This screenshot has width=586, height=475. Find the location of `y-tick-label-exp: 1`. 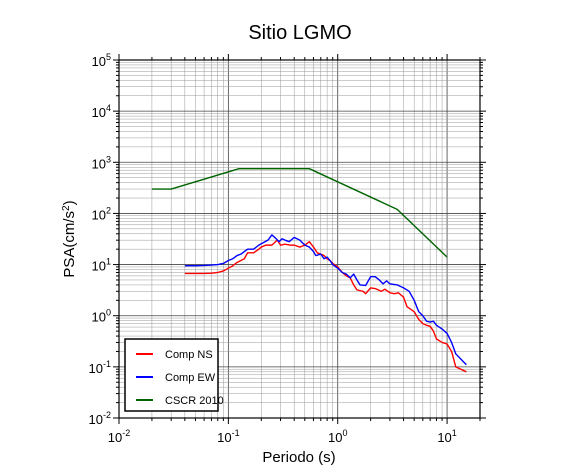

y-tick-label-exp: 1 is located at coordinates (108, 262).